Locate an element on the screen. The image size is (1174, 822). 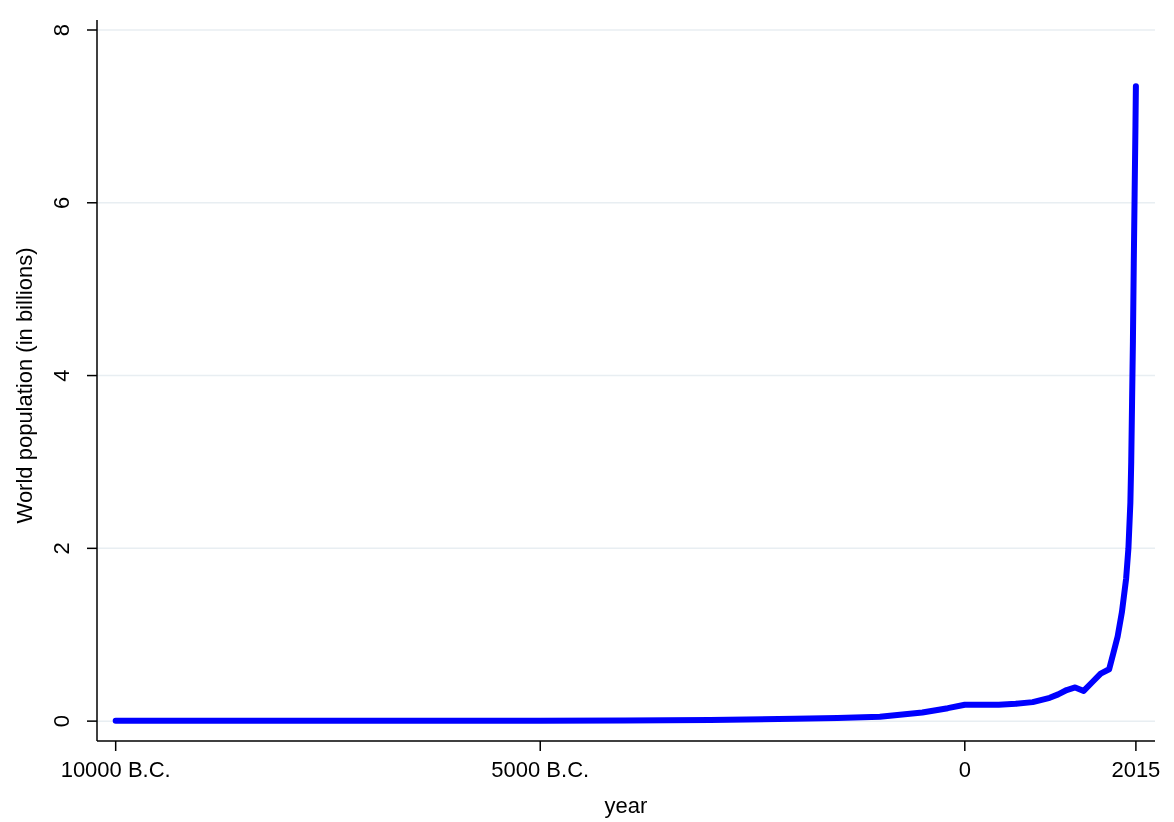
x-tick-label: 0 is located at coordinates (964, 769).